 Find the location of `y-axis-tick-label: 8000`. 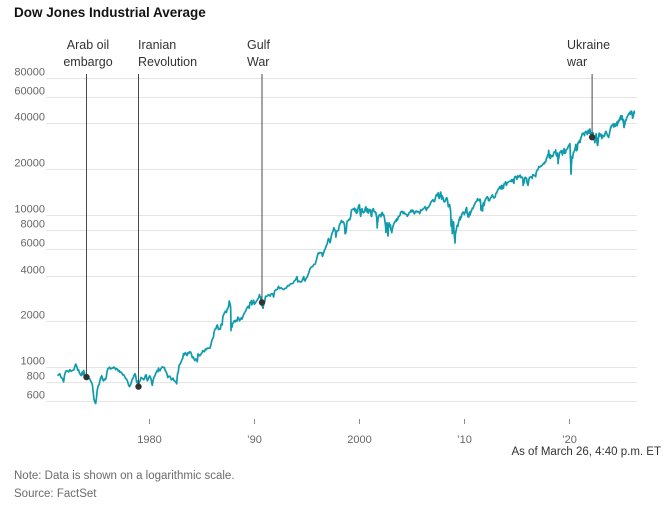

y-axis-tick-label: 8000 is located at coordinates (33, 225).